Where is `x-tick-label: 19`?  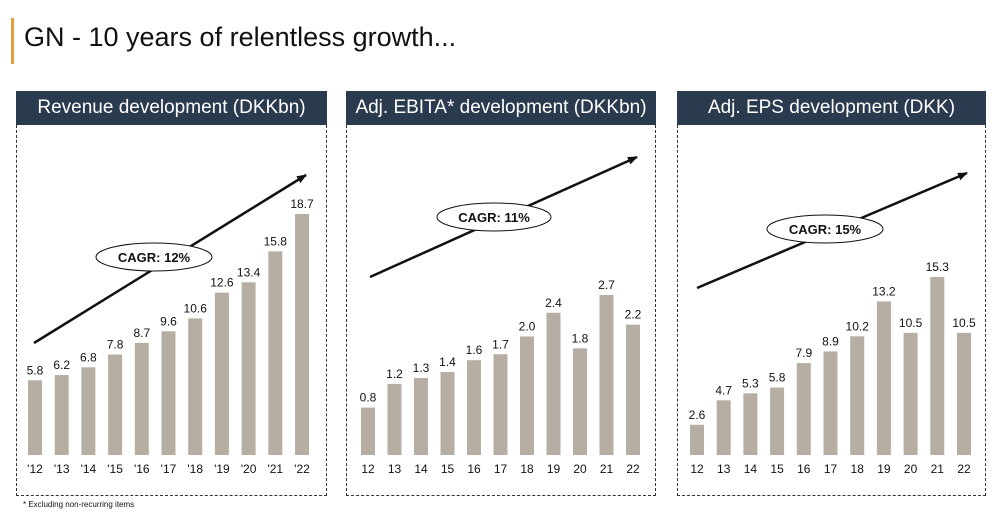
x-tick-label: 19 is located at coordinates (554, 469).